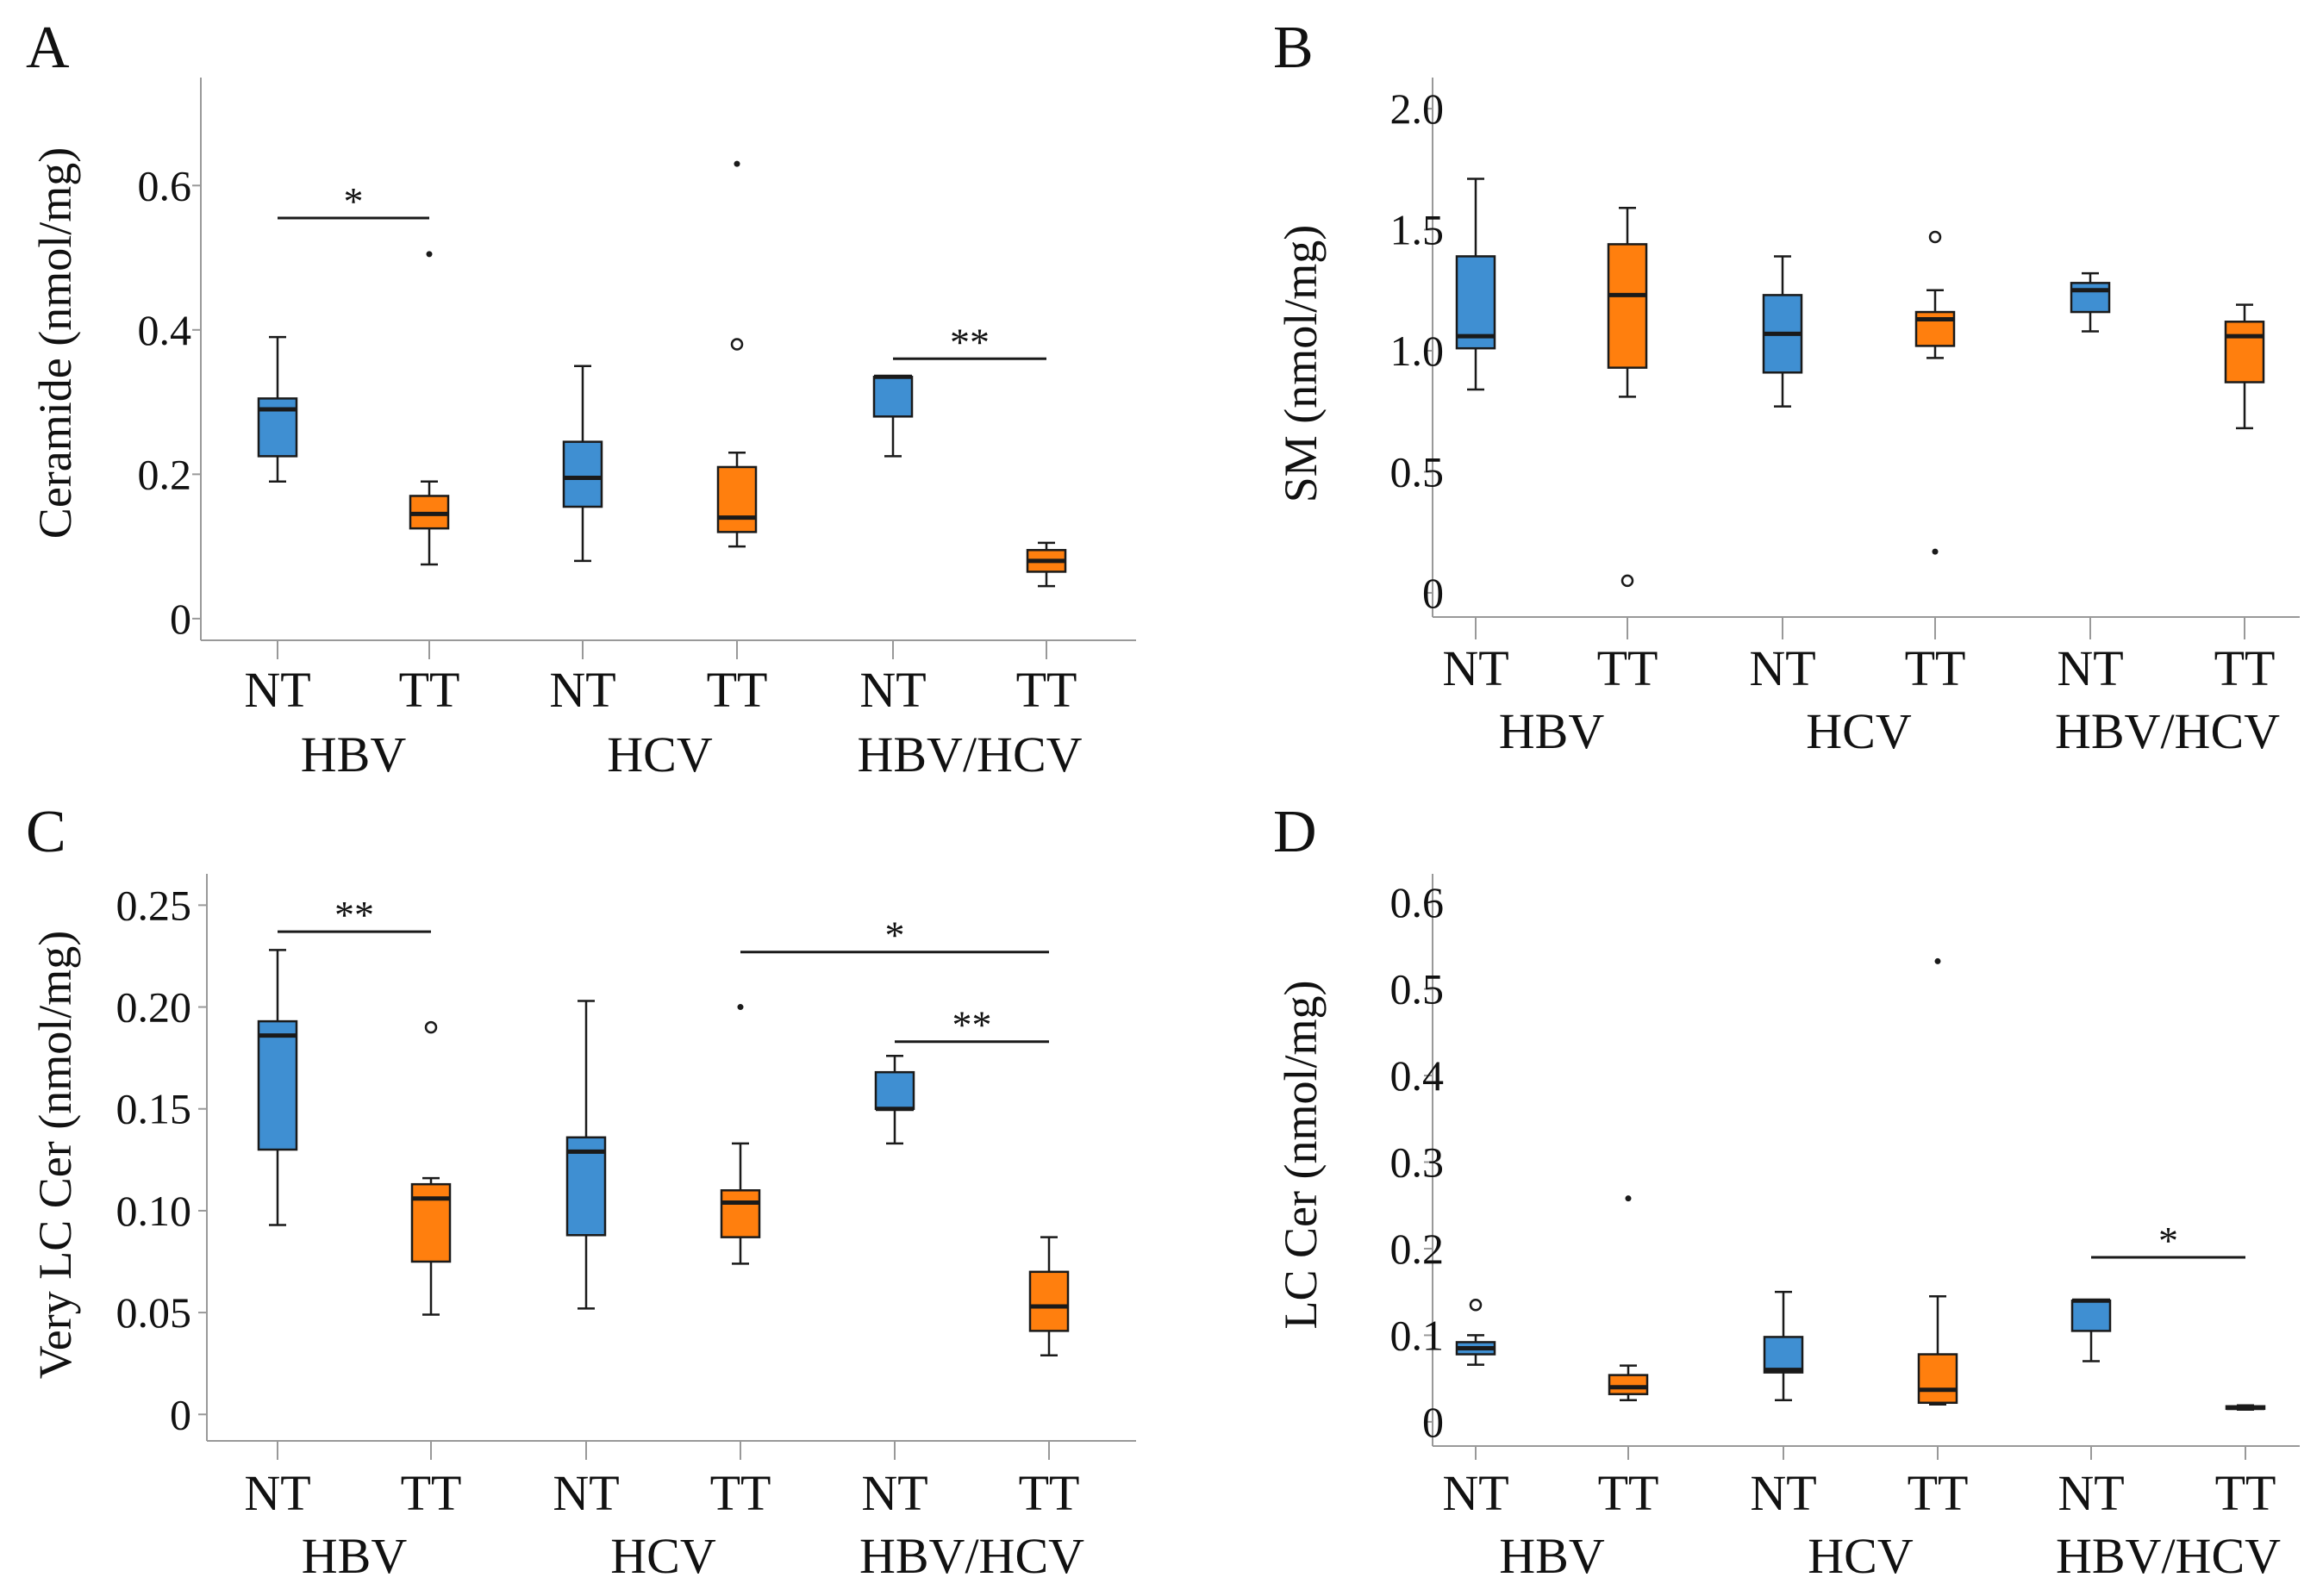 The width and height of the screenshot is (2323, 1596). I want to click on y-axis-label: Ceramide (nmol/mg), so click(55, 343).